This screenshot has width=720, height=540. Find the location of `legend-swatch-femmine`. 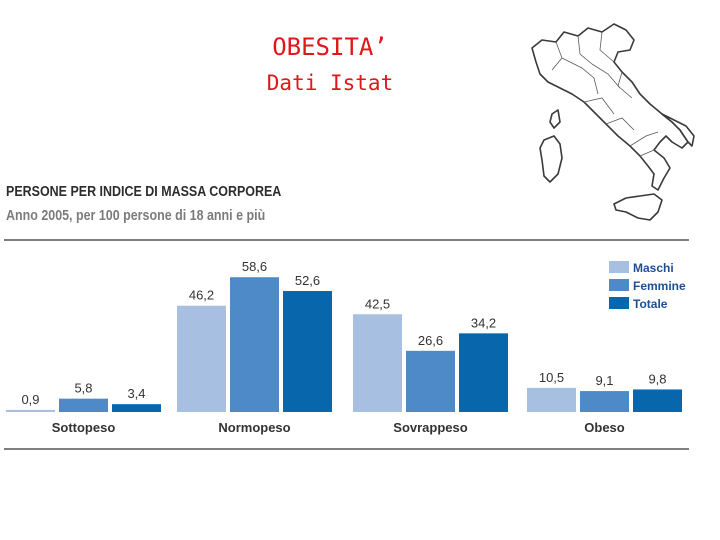

legend-swatch-femmine is located at coordinates (619, 285).